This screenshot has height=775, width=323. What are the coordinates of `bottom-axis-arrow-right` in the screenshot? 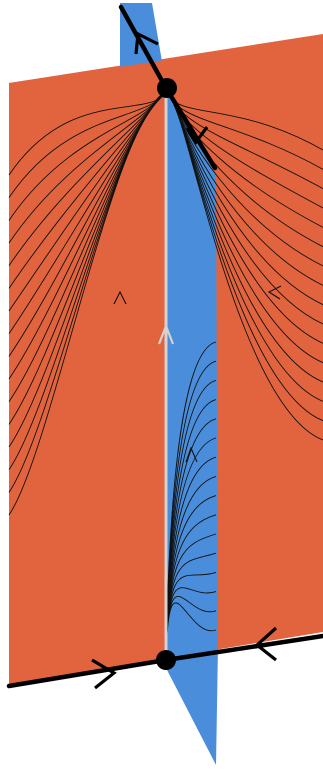 It's located at (266, 644).